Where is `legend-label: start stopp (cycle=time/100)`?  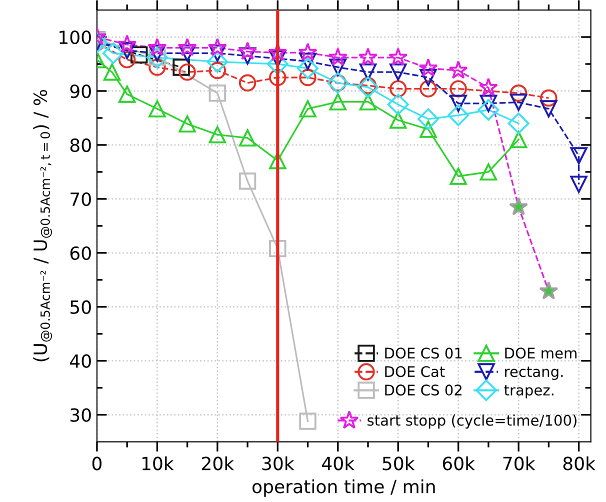 legend-label: start stopp (cycle=time/100) is located at coordinates (472, 421).